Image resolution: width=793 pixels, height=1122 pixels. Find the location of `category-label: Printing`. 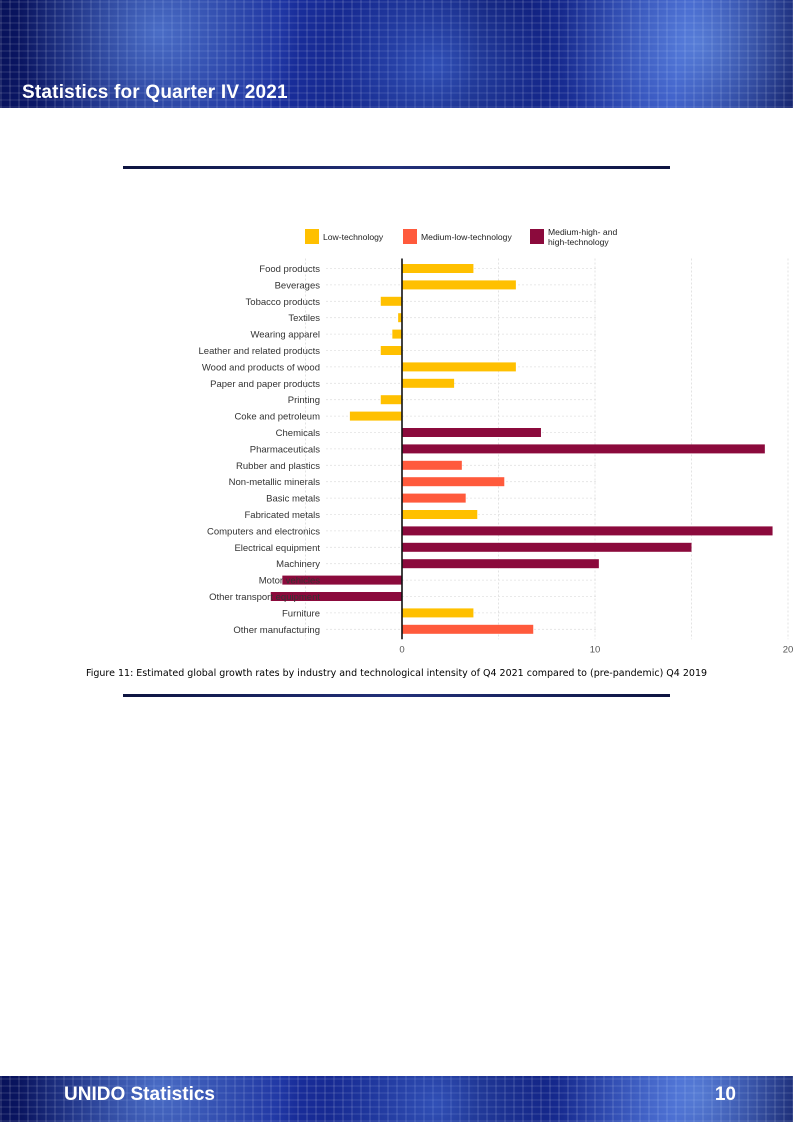

category-label: Printing is located at coordinates (304, 400).